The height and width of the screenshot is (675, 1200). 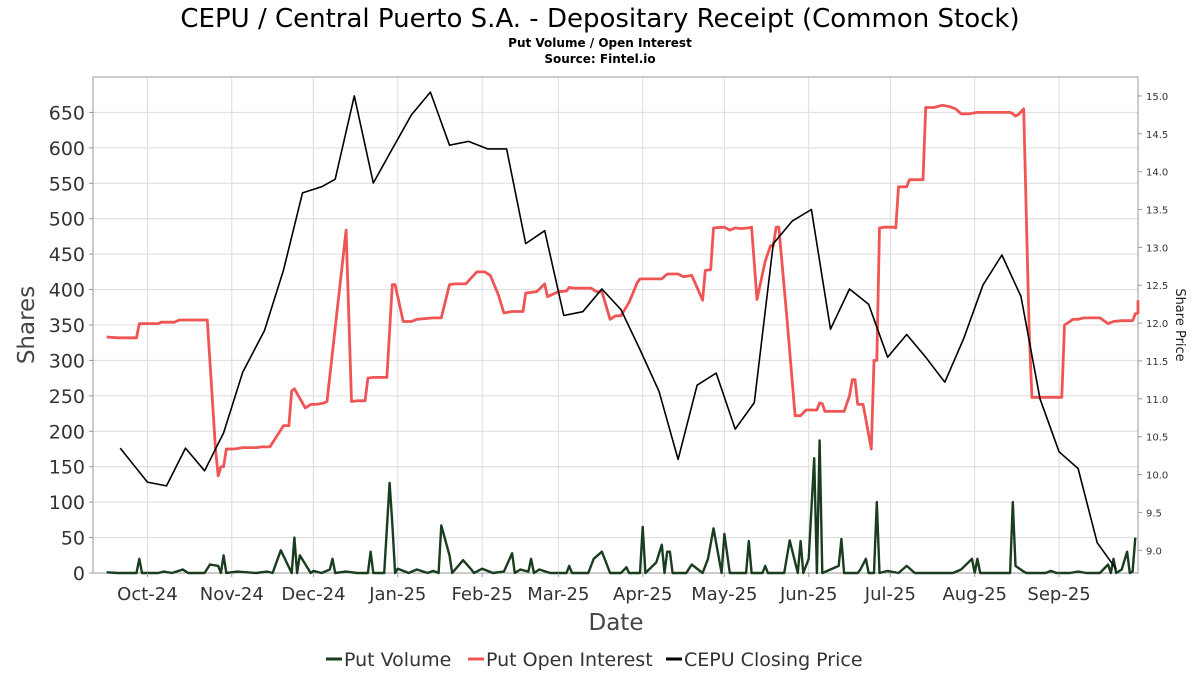 I want to click on y-tick-label: 550, so click(x=67, y=184).